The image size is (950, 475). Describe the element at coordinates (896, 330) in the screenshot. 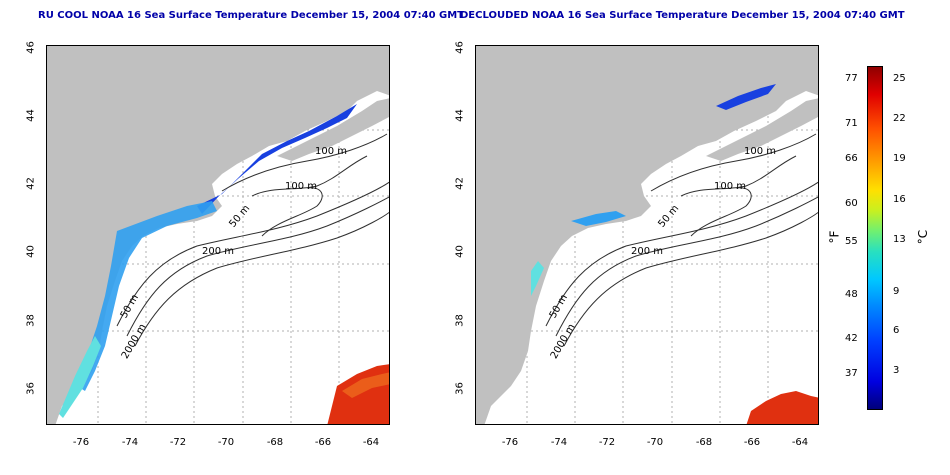

I see `c-tick-6: 6` at that location.